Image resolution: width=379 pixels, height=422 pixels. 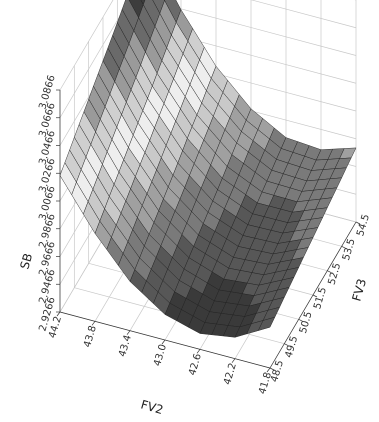 I want to click on y-tick-label: 51.5, so click(x=320, y=298).